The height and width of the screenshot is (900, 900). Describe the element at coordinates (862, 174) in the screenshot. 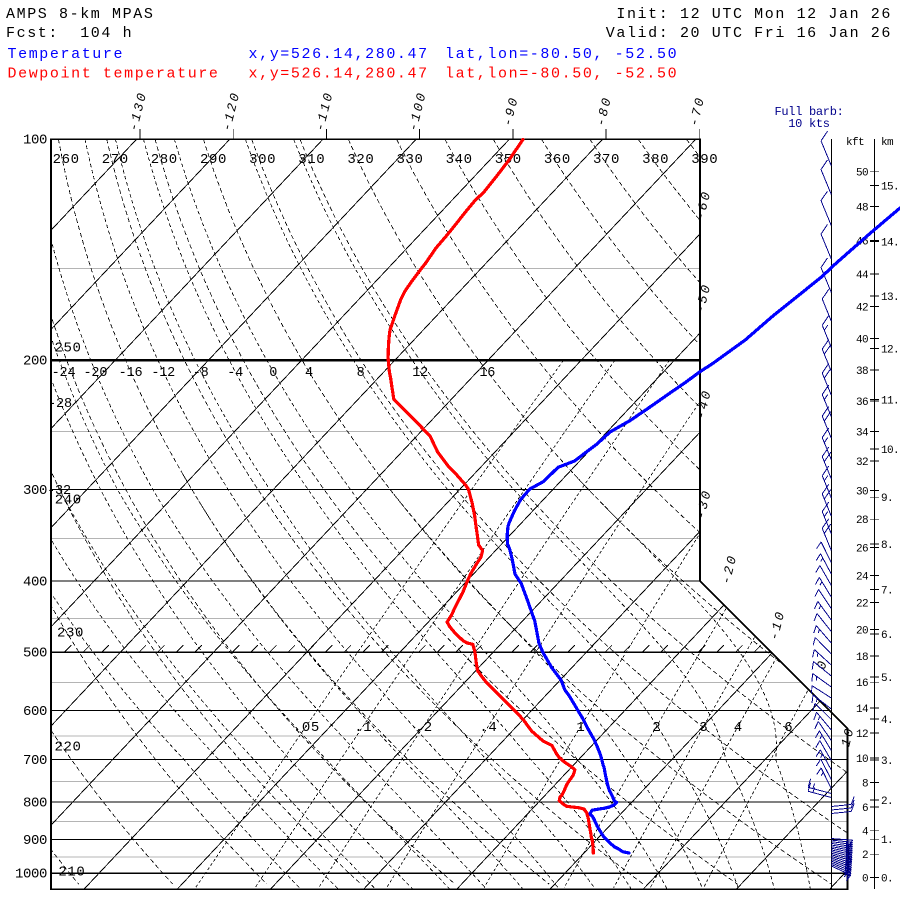

I see `svg-text: 50` at that location.